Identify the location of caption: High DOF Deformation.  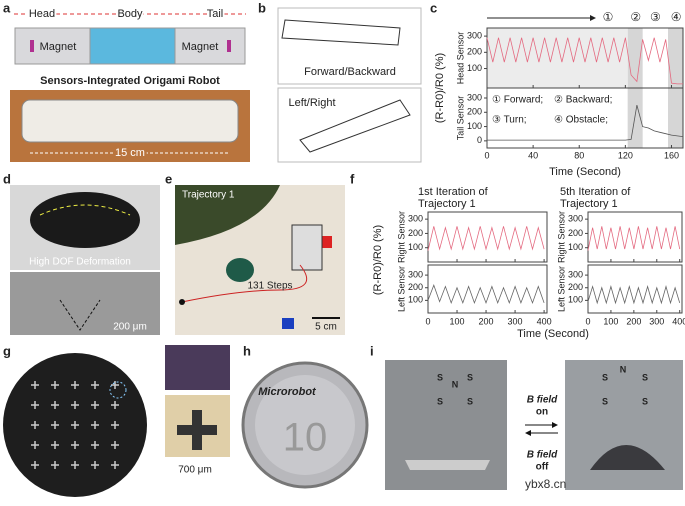
(80, 262).